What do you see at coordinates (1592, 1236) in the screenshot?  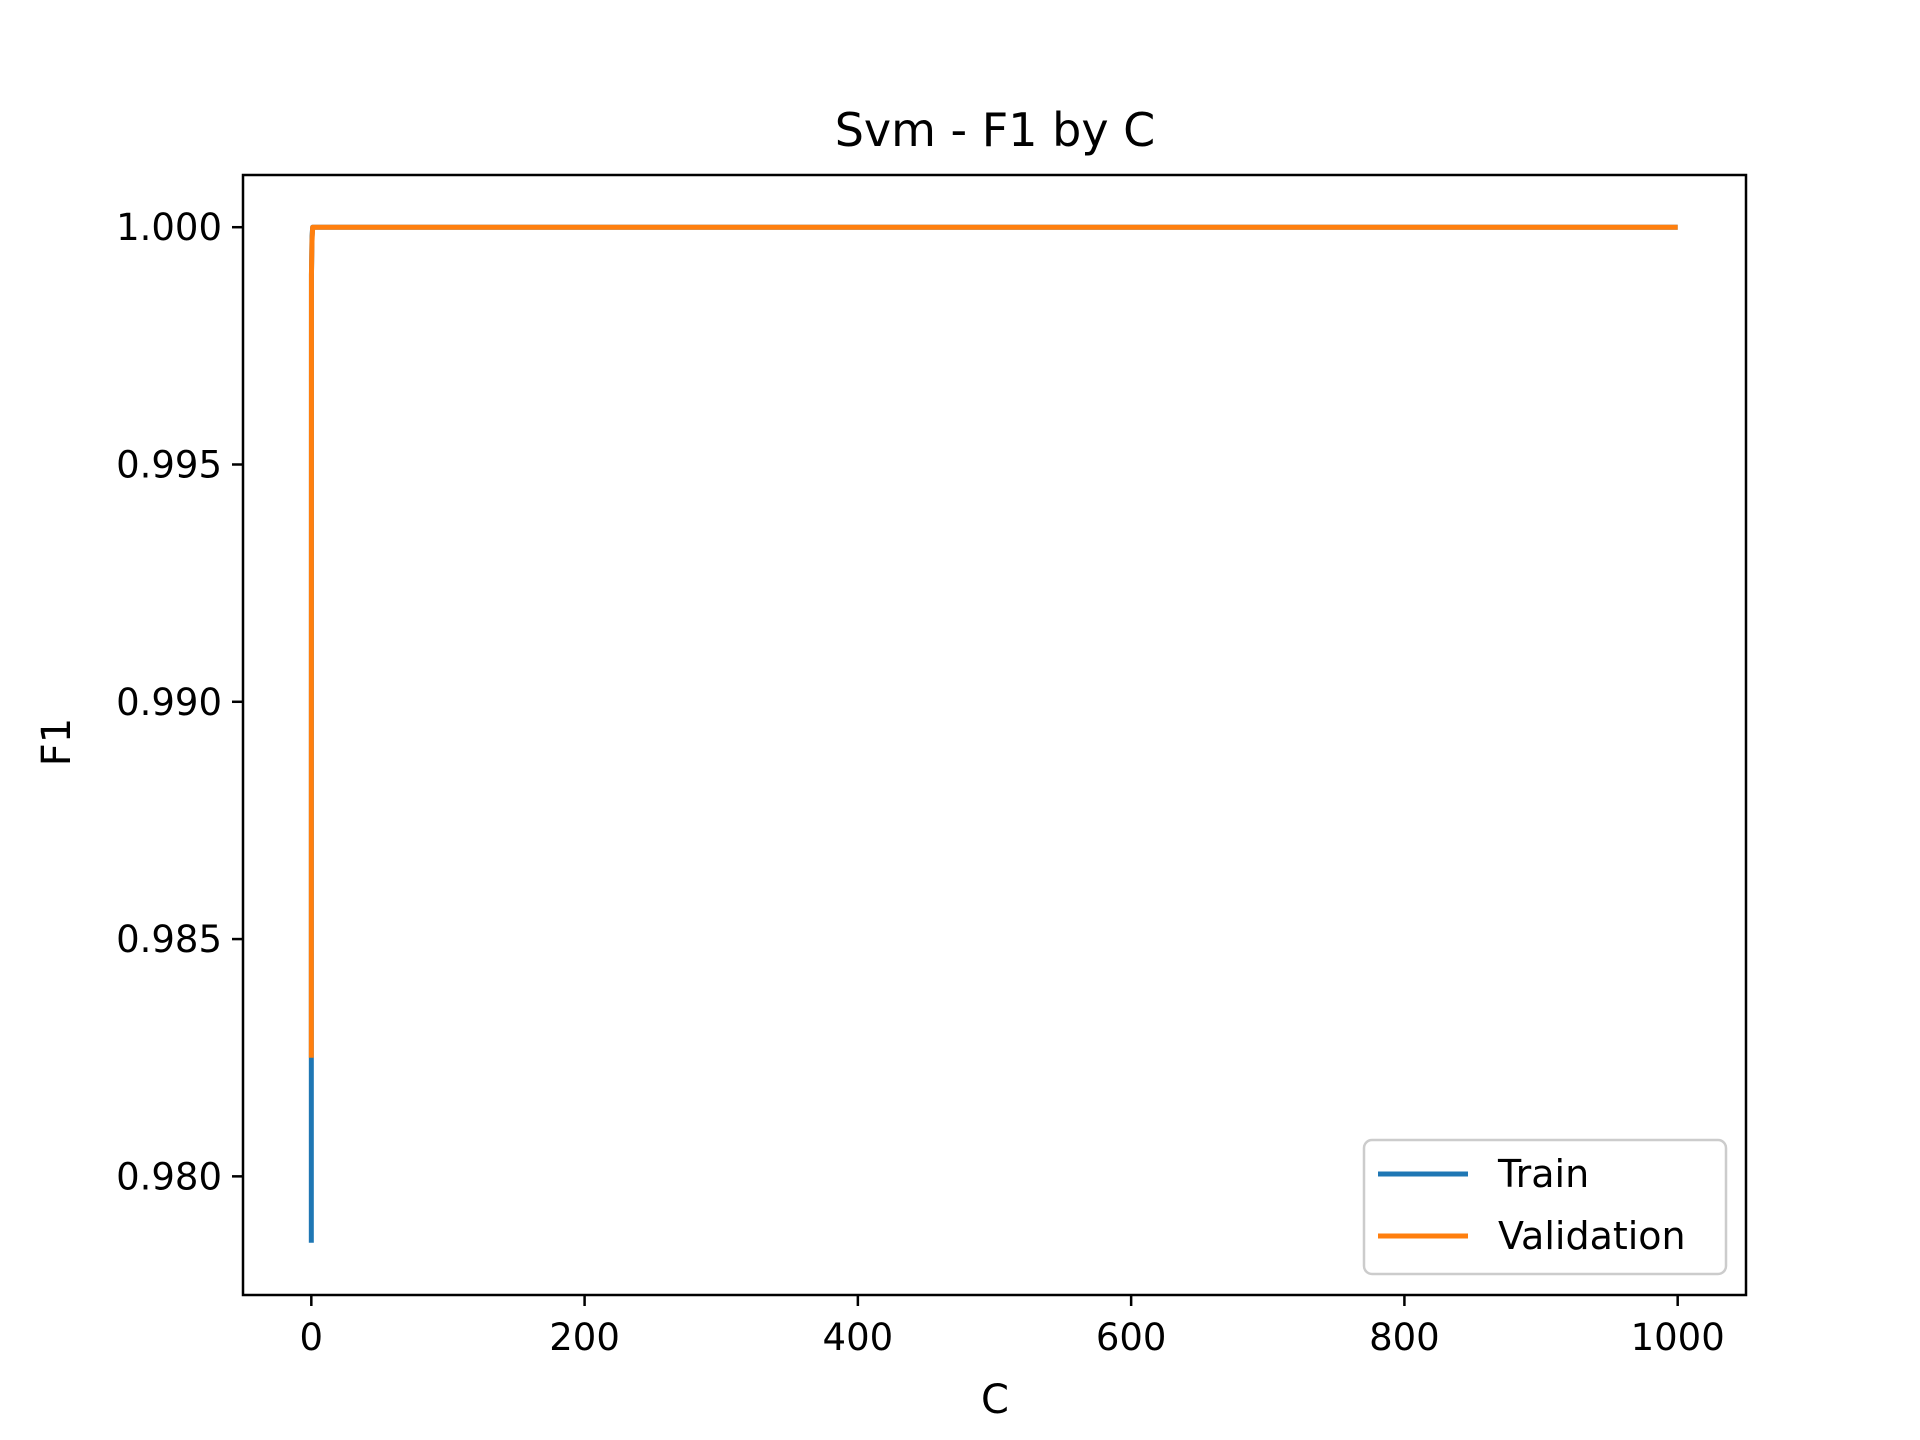 I see `legend-label-validation: Validation` at bounding box center [1592, 1236].